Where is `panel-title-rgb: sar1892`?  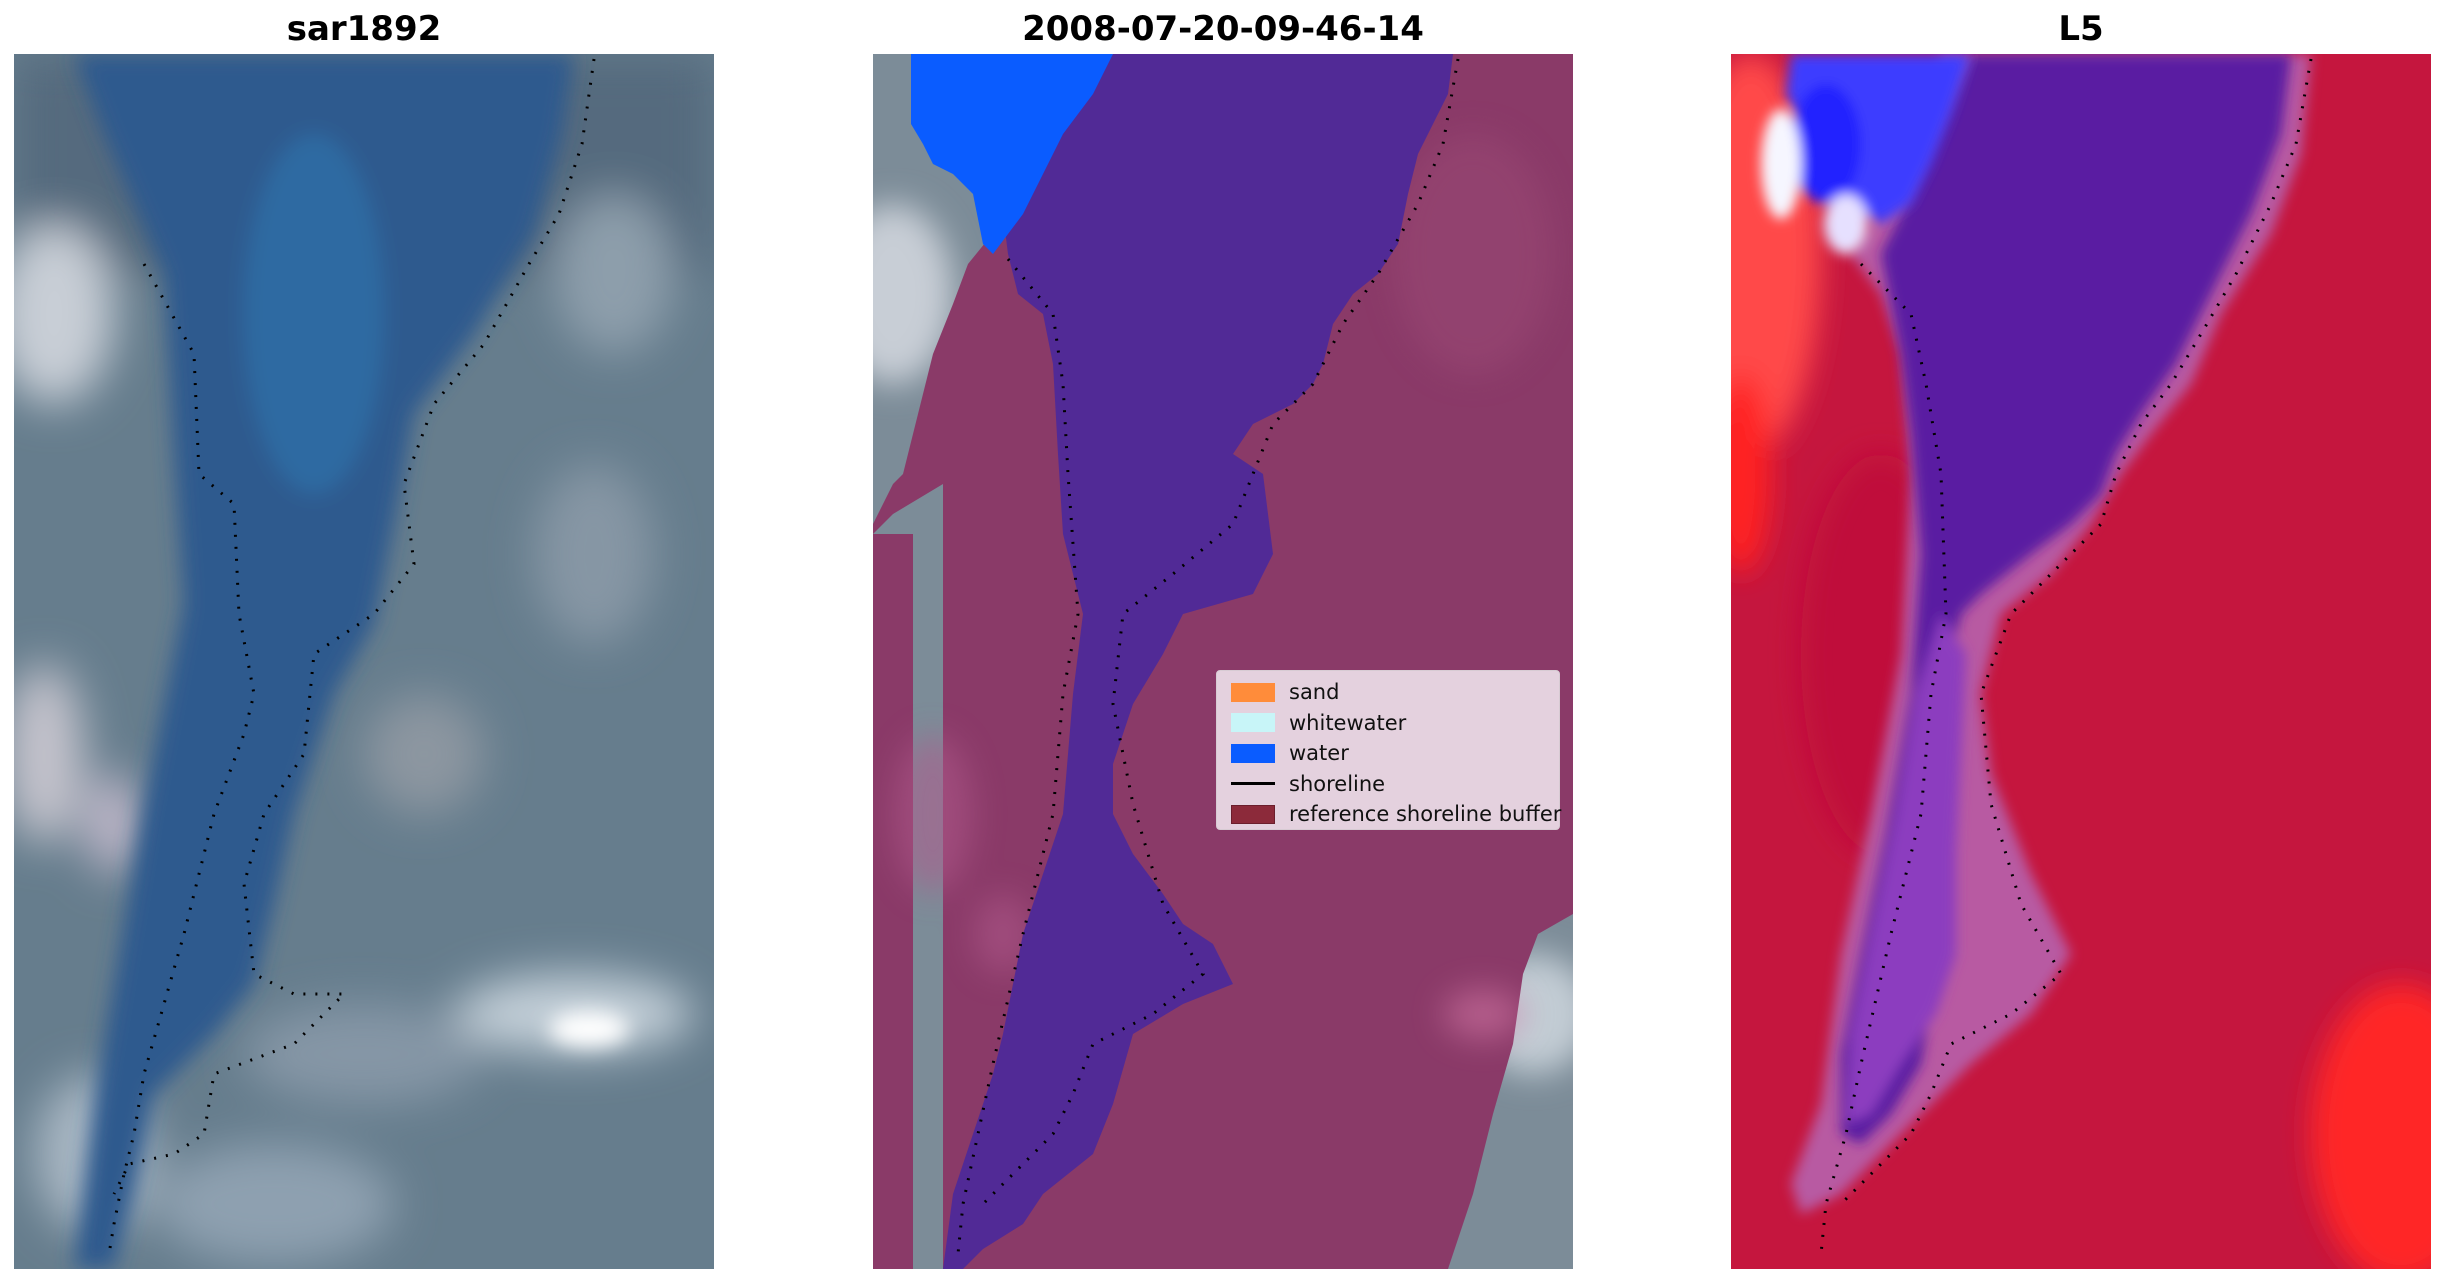 panel-title-rgb: sar1892 is located at coordinates (364, 29).